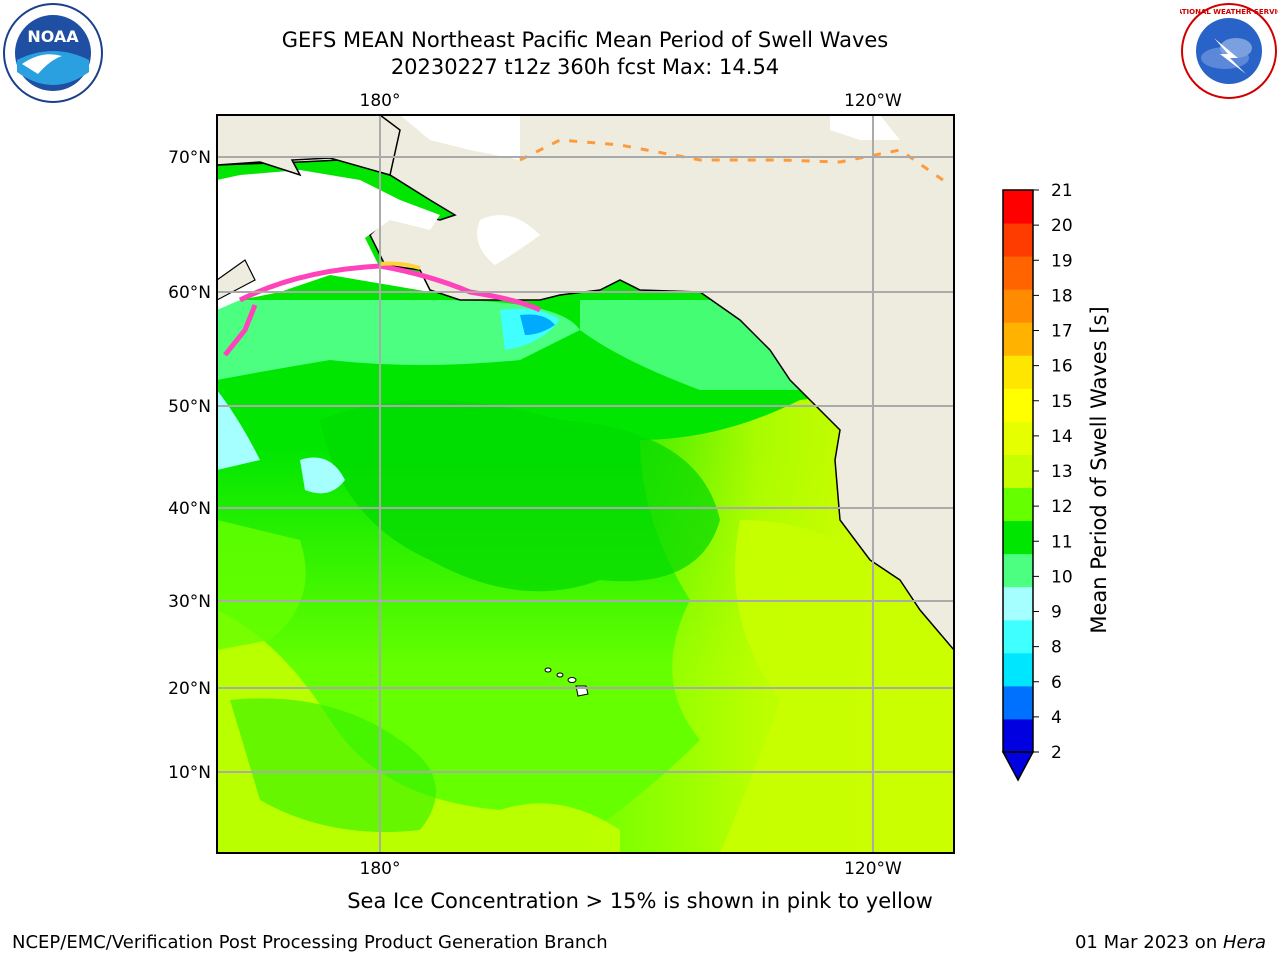 The height and width of the screenshot is (960, 1280). Describe the element at coordinates (873, 869) in the screenshot. I see `bottom-lon-label: 120°W` at that location.